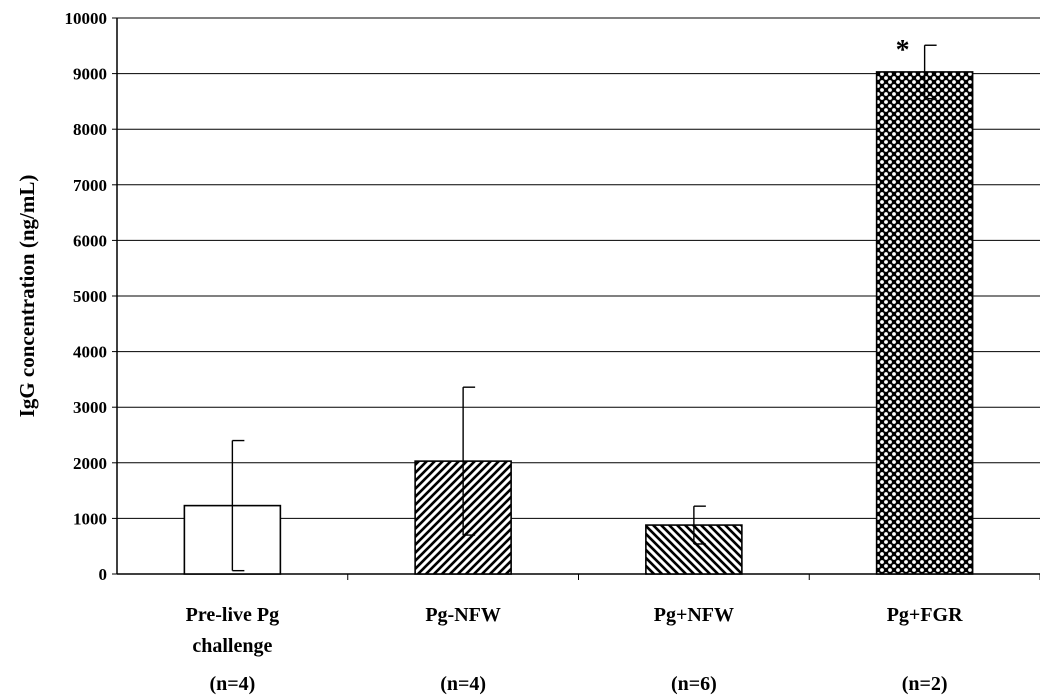 Image resolution: width=1040 pixels, height=699 pixels. I want to click on category-label: Pg+FGR, so click(925, 615).